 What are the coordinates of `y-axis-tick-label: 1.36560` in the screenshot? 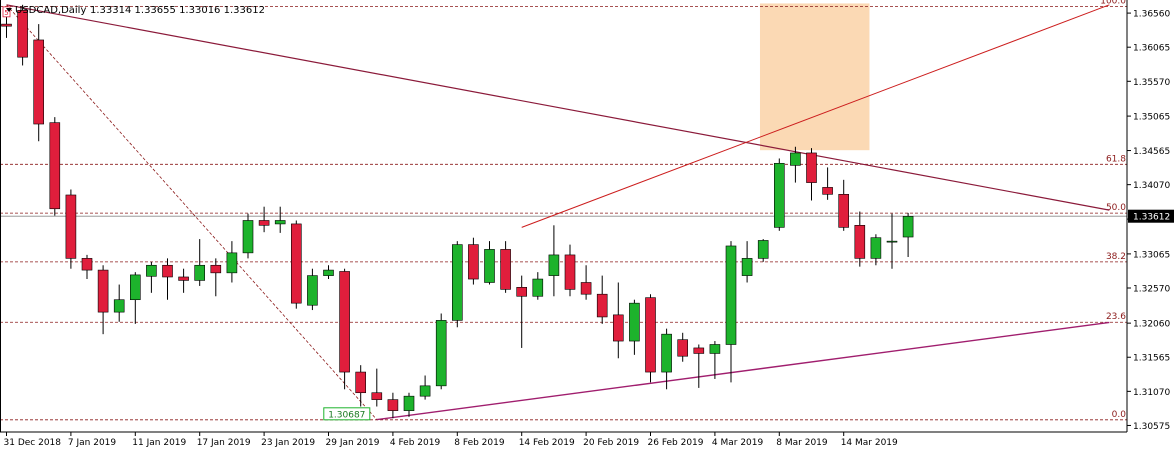 It's located at (1151, 15).